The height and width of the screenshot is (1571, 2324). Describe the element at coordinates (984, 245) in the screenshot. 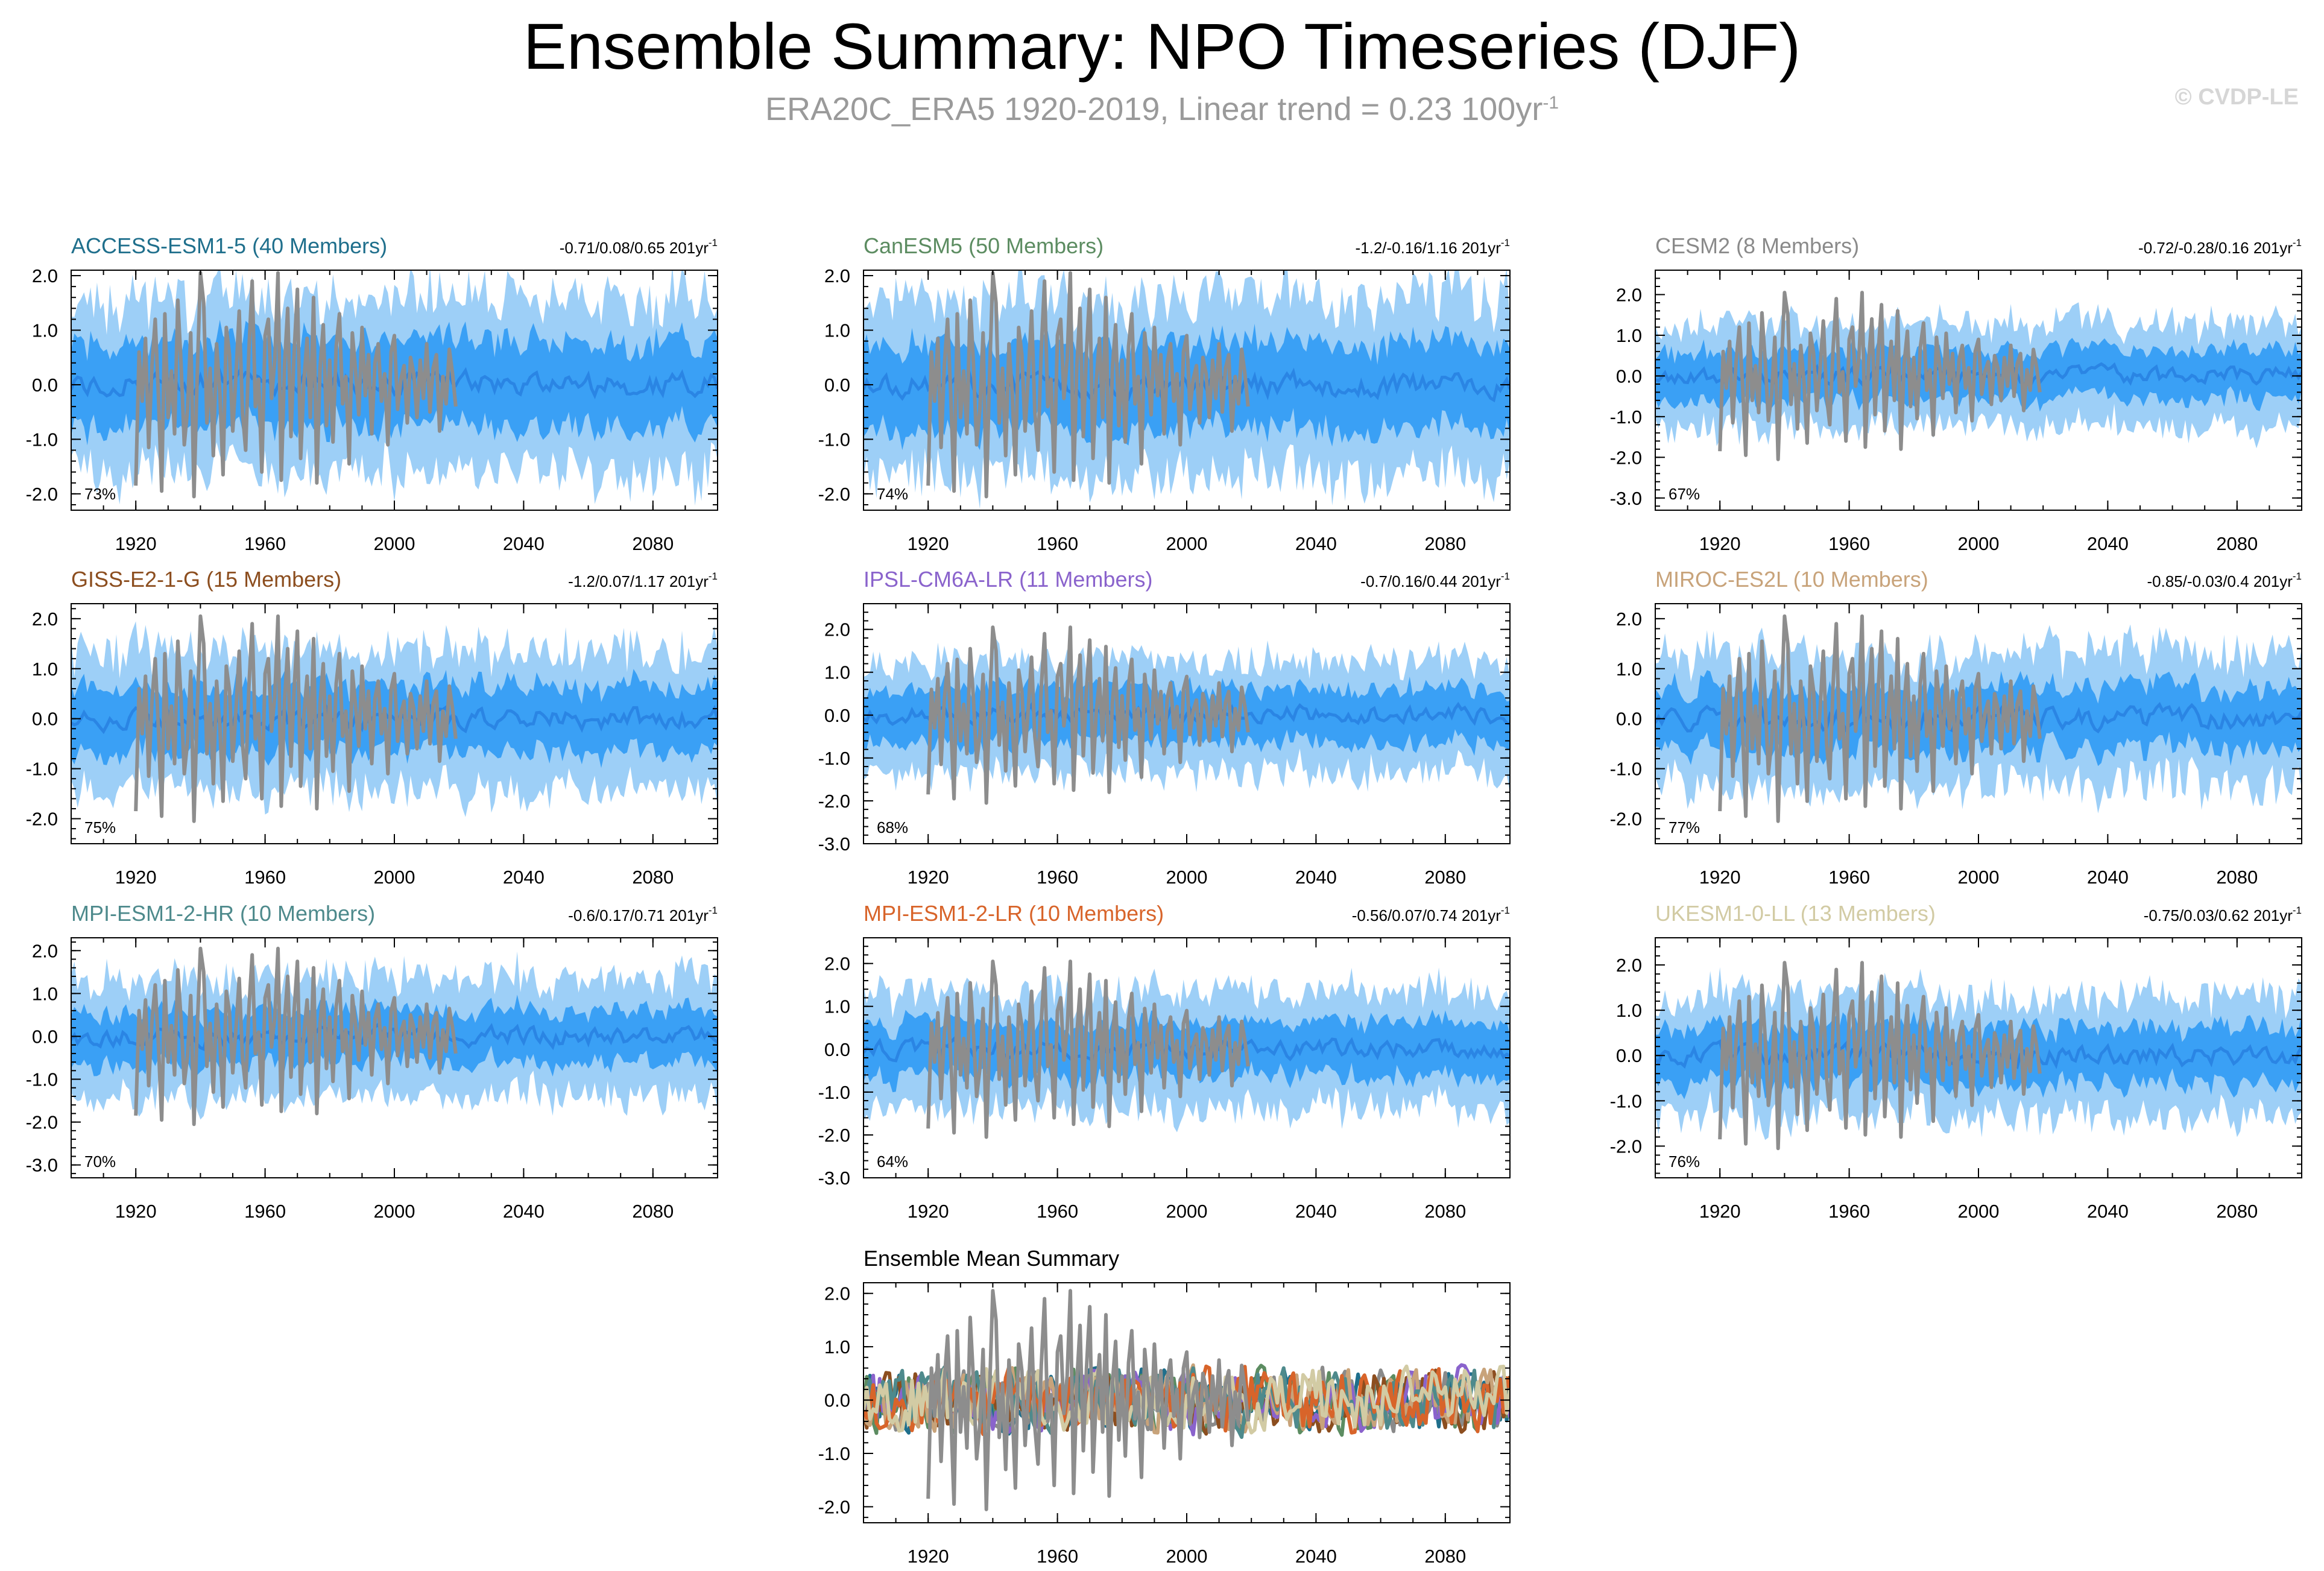

I see `panel-title: CanESM5 (50 Members)` at that location.